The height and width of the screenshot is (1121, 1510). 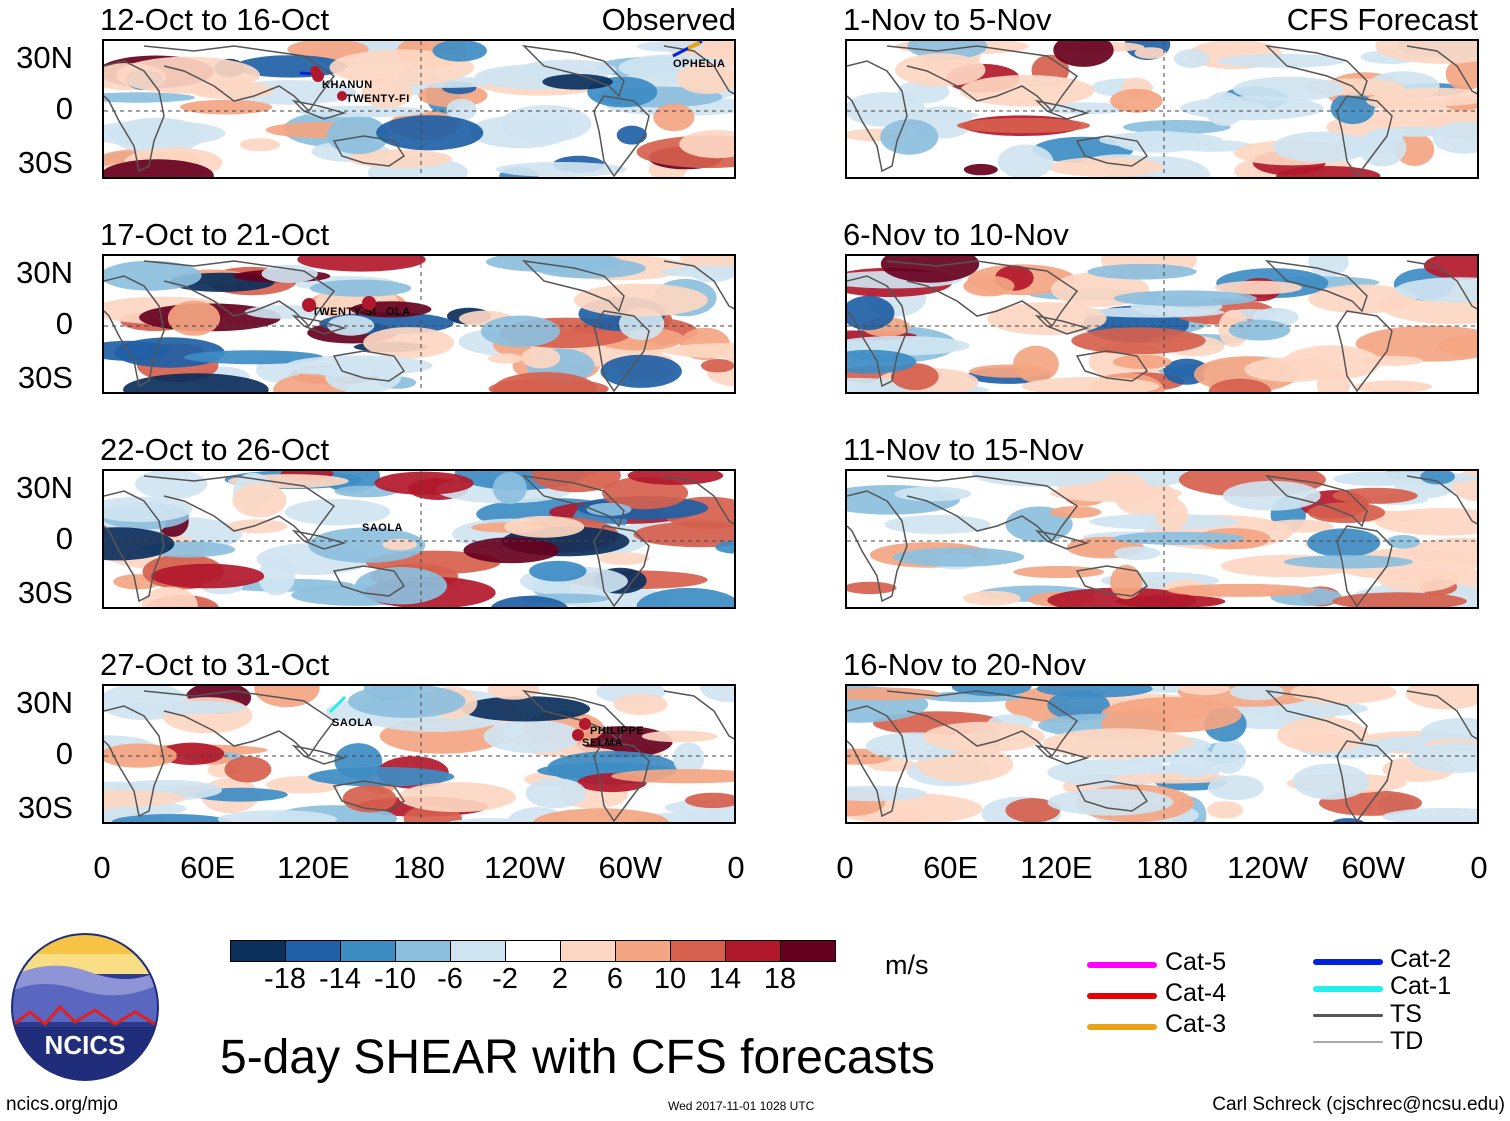 What do you see at coordinates (736, 867) in the screenshot?
I see `lon-label-left-7: 0` at bounding box center [736, 867].